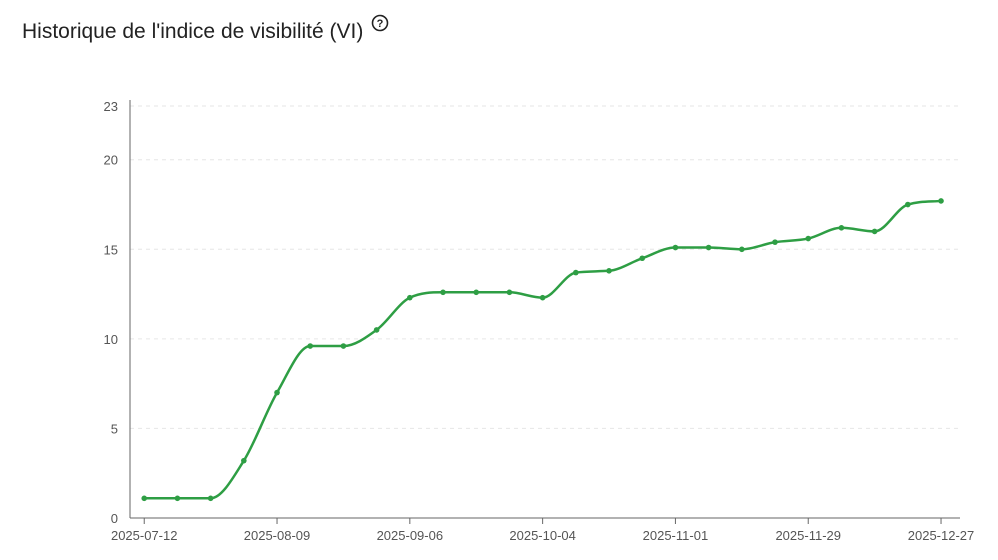  I want to click on x-tick-label: 2025-09-06, so click(410, 535).